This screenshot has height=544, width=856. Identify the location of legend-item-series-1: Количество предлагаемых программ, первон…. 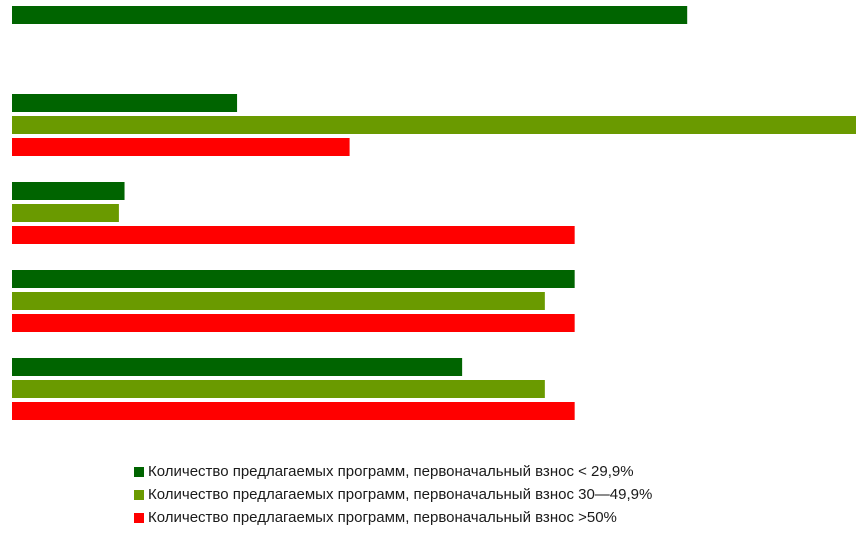
(393, 471).